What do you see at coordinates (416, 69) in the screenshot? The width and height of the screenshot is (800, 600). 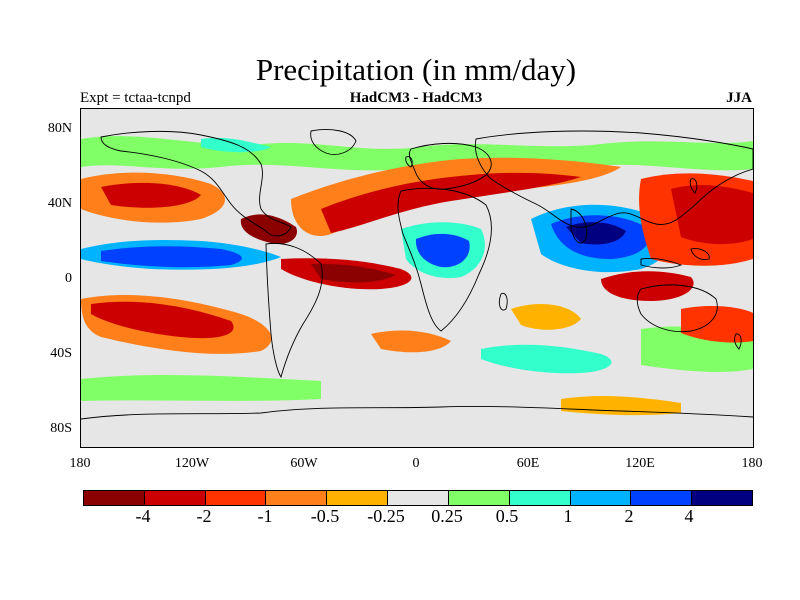 I see `map-title: Precipitation (in mm/day)` at bounding box center [416, 69].